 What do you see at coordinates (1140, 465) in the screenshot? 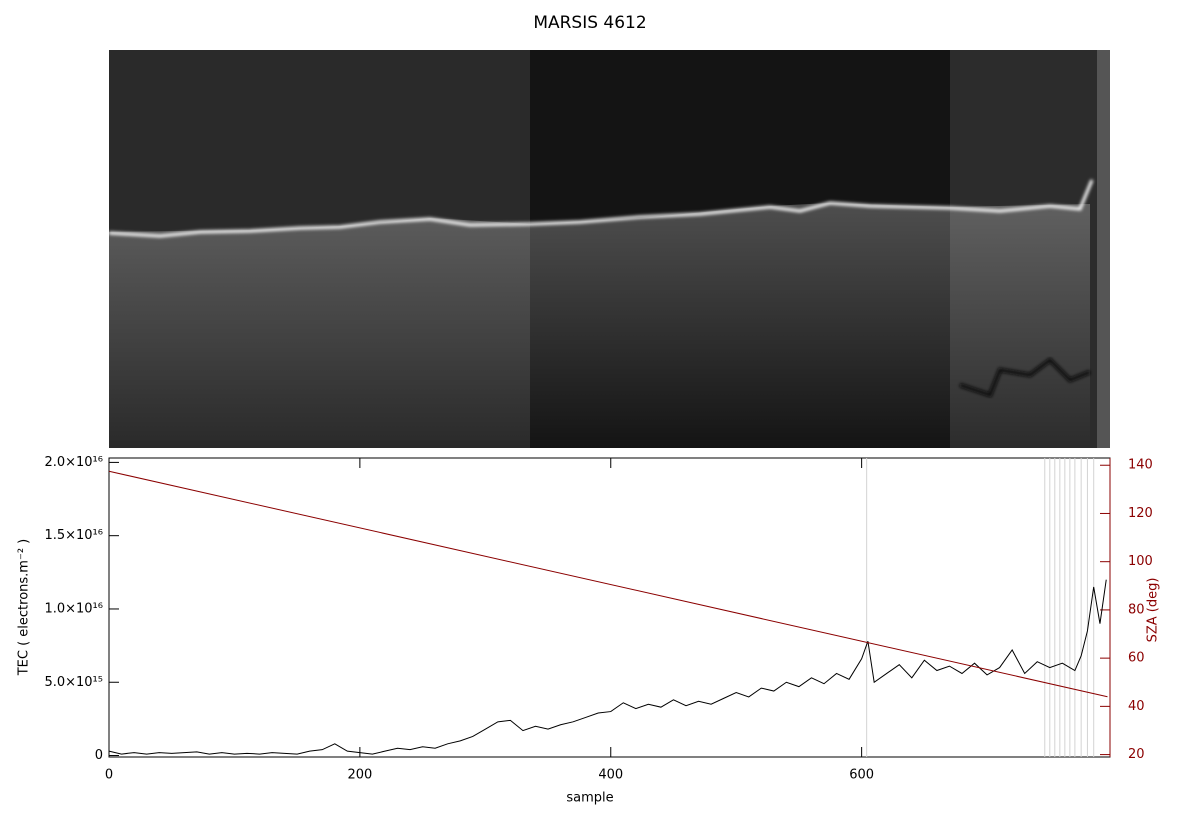
I see `y2-tick-label: 140` at bounding box center [1140, 465].